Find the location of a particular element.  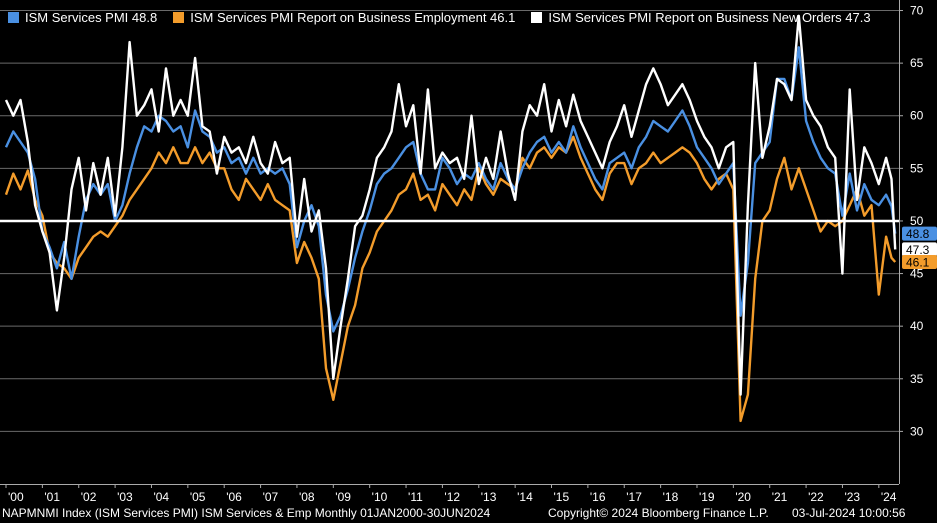

x-tick-label: '08 is located at coordinates (307, 497).